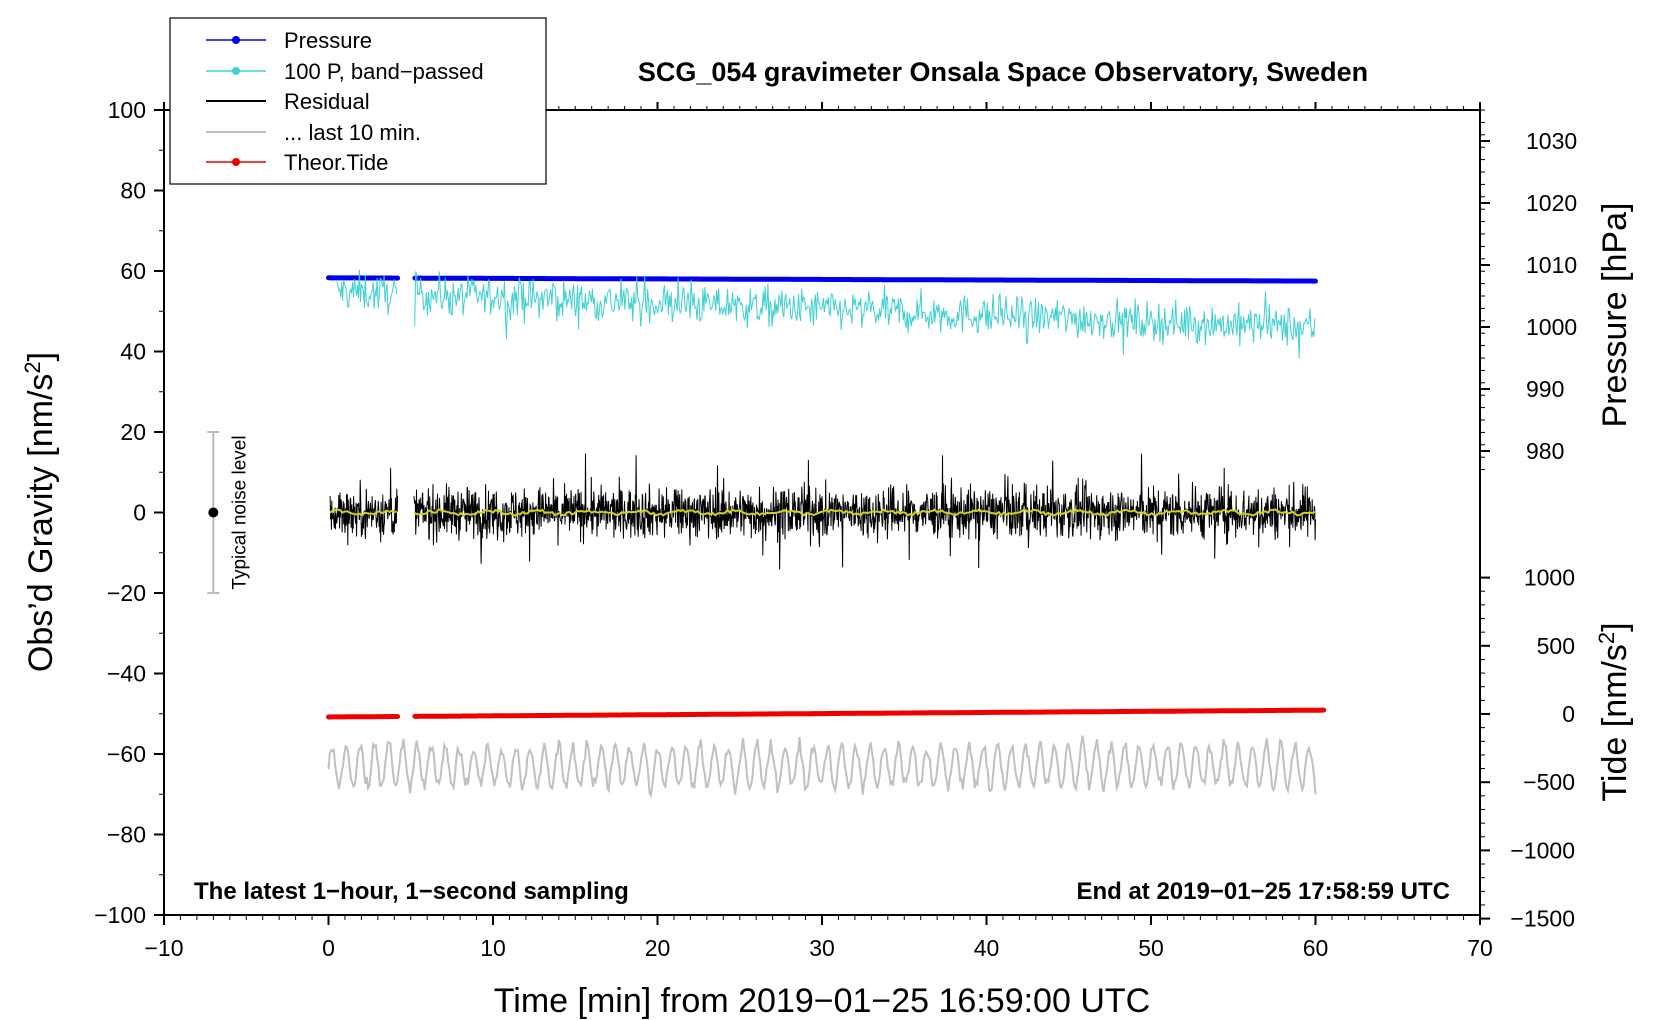 The height and width of the screenshot is (1020, 1660). What do you see at coordinates (1551, 203) in the screenshot?
I see `pressure-tick-label: 1020` at bounding box center [1551, 203].